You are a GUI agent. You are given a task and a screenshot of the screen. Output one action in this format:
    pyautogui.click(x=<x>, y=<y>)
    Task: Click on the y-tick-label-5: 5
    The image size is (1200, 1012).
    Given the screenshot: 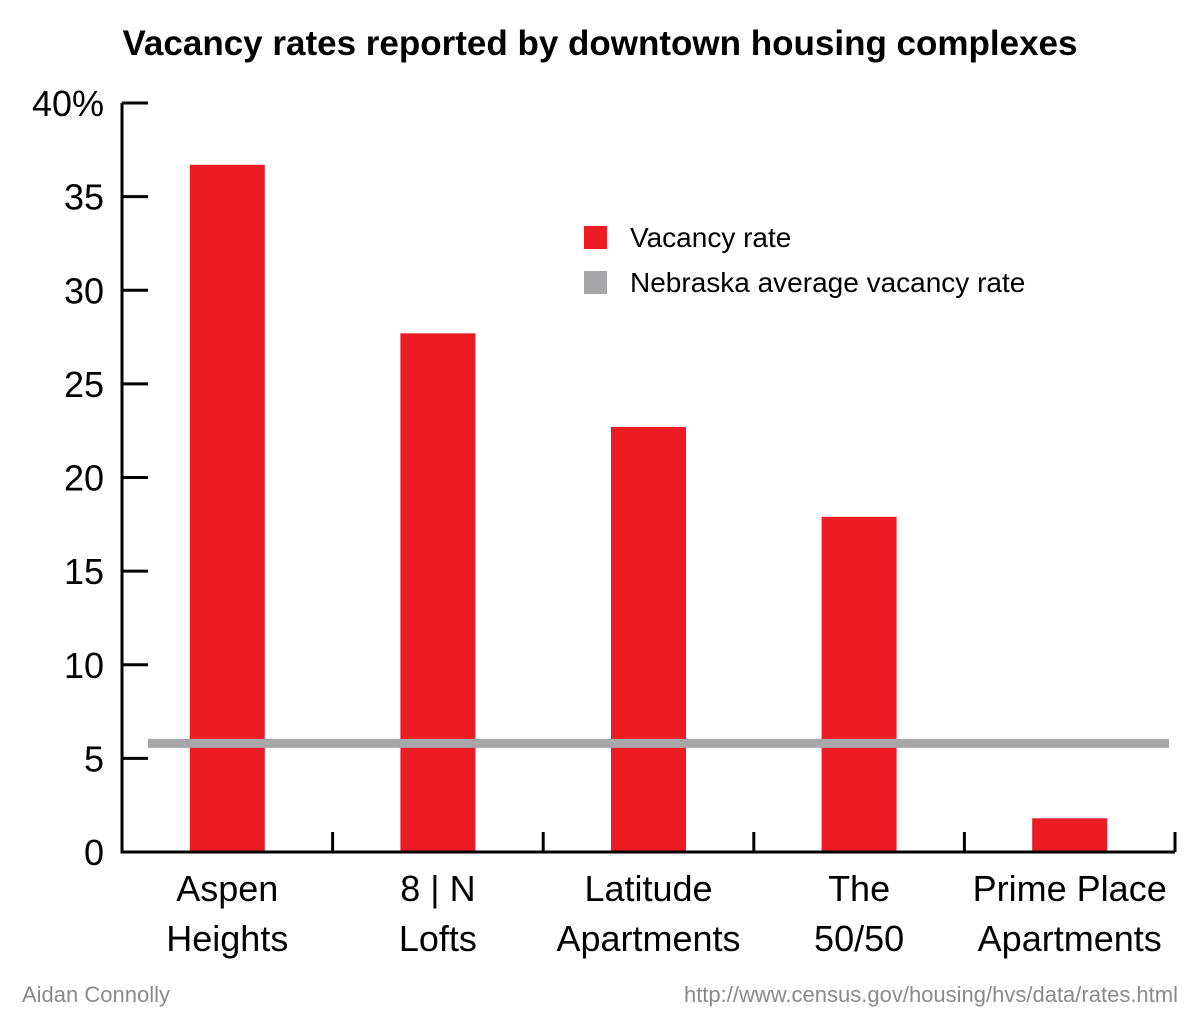 What is the action you would take?
    pyautogui.click(x=94, y=758)
    